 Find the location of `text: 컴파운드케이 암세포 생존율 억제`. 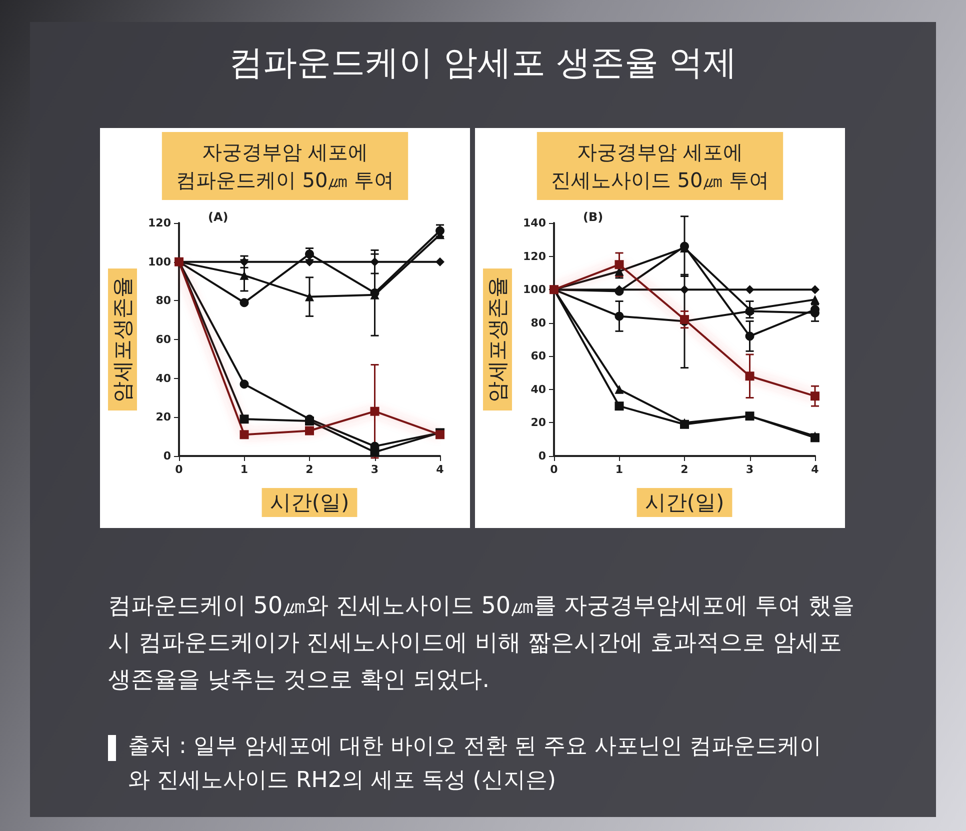

text: 컴파운드케이 암세포 생존율 억제 is located at coordinates (483, 63).